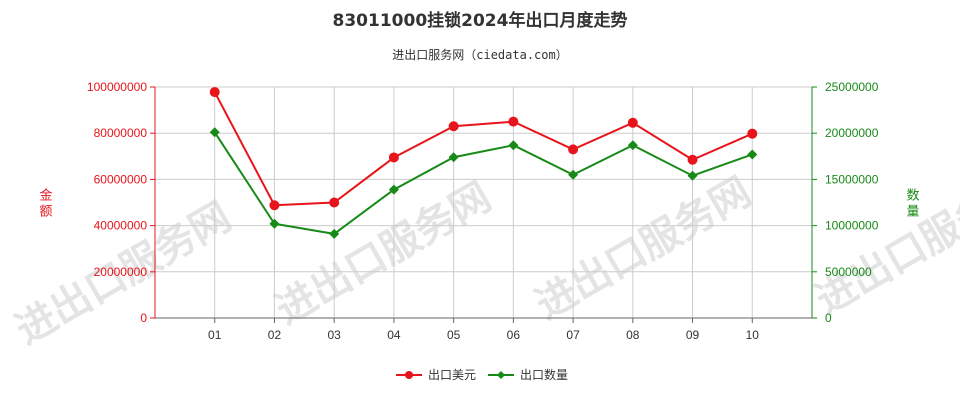  What do you see at coordinates (45, 196) in the screenshot?
I see `axis-title-char: 金` at bounding box center [45, 196].